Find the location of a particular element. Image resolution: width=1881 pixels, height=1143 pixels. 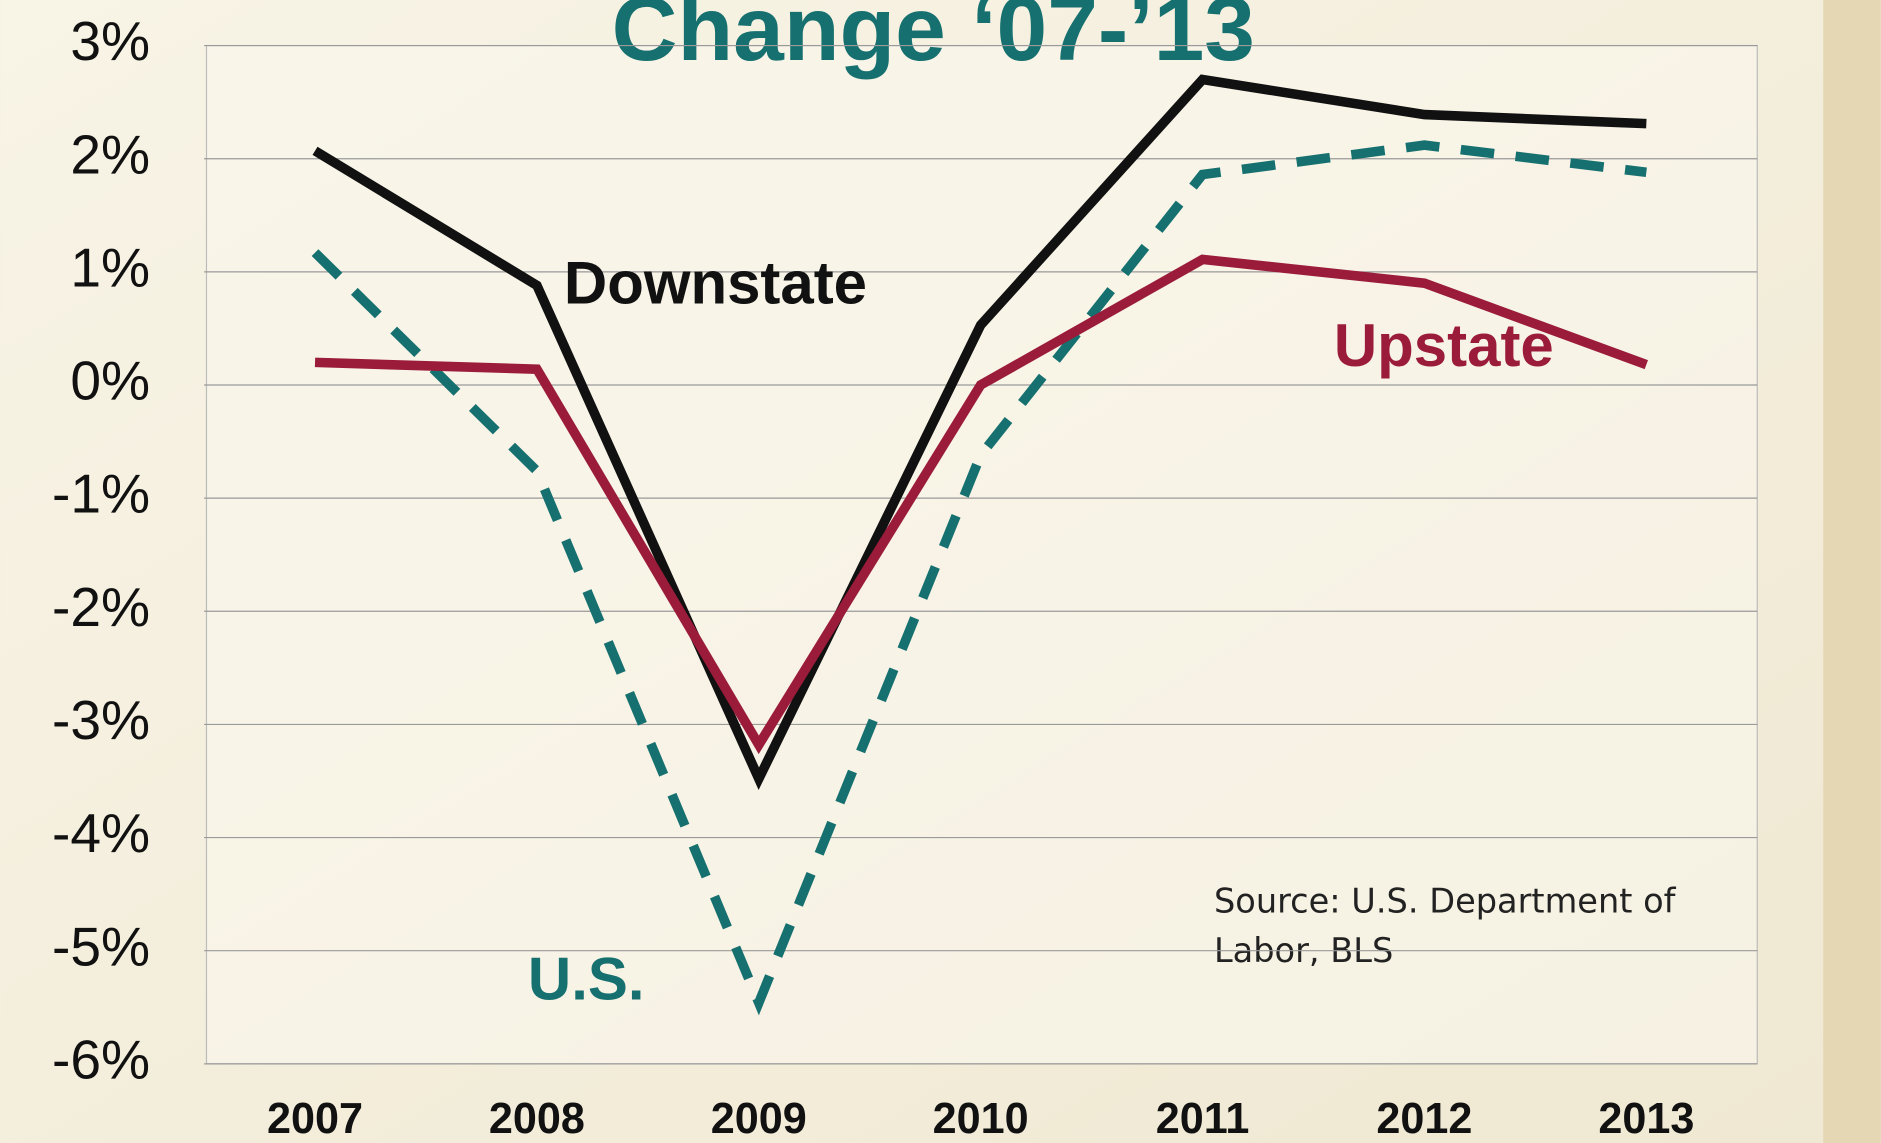

map-edge is located at coordinates (1852, 571).